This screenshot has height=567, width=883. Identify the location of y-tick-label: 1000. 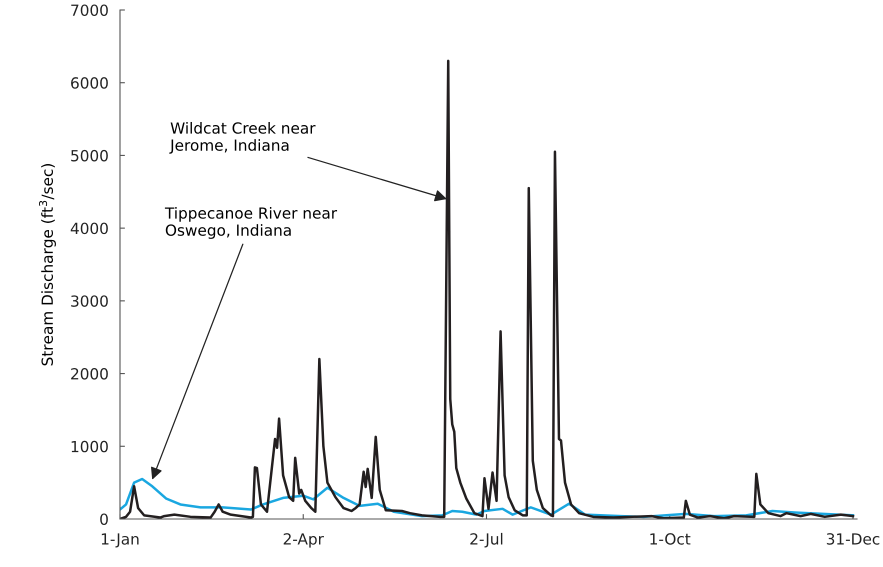
(90, 446).